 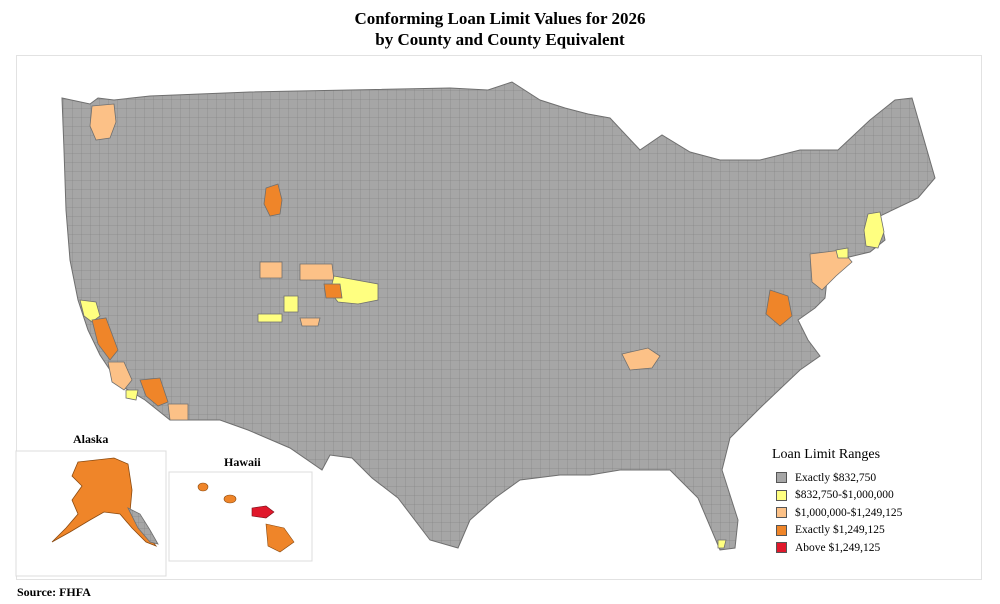 I want to click on california-peach-region, so click(x=120, y=376).